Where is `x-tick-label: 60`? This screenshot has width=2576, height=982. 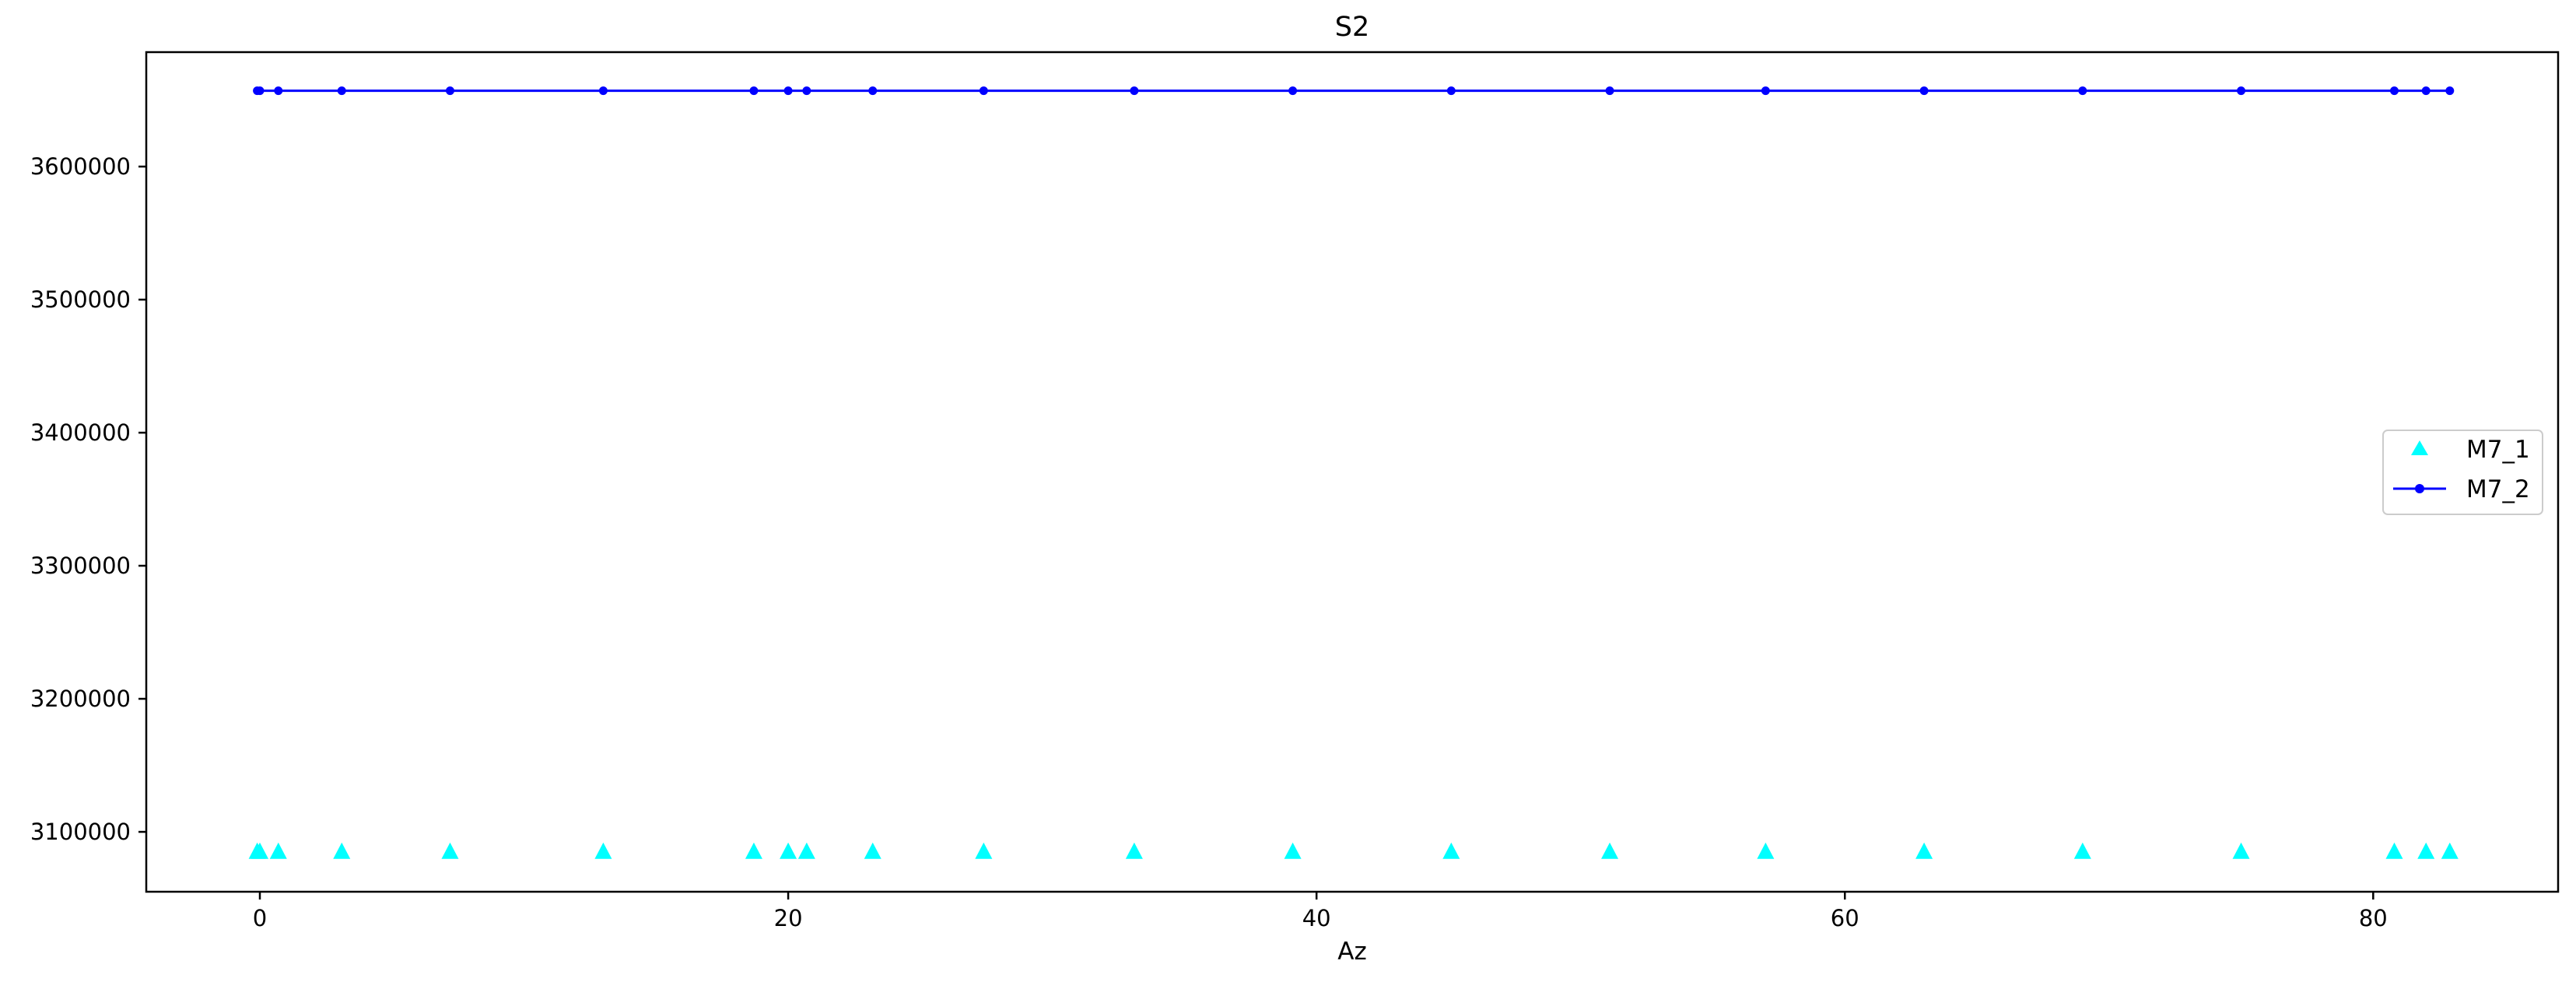 x-tick-label: 60 is located at coordinates (1845, 918).